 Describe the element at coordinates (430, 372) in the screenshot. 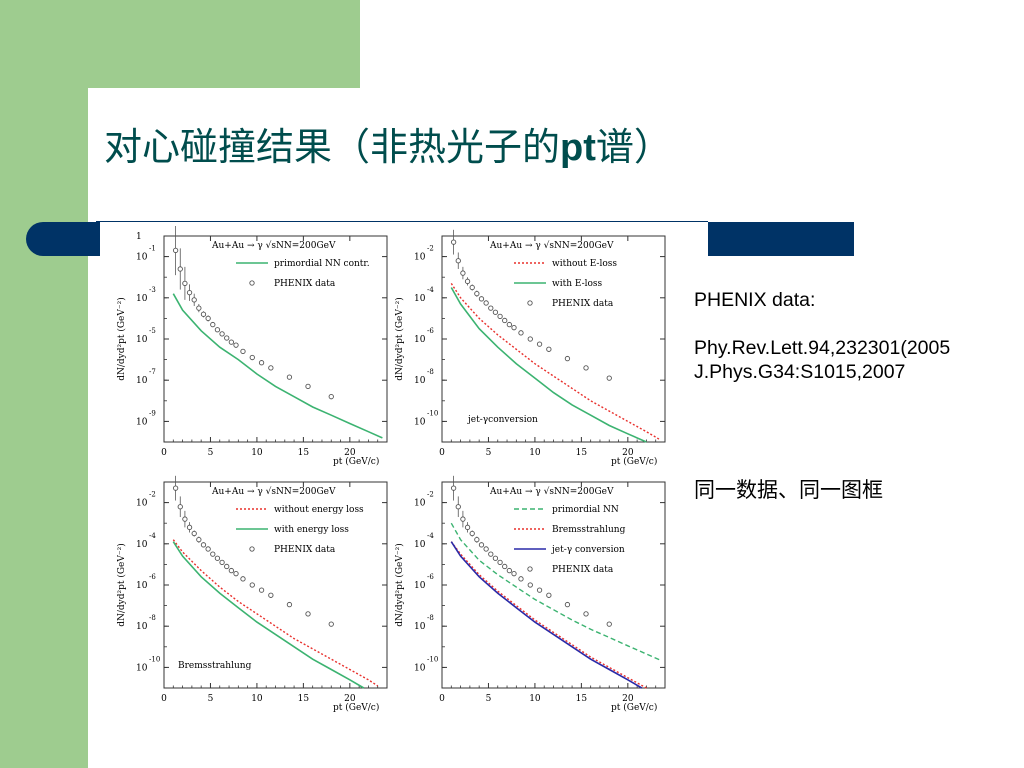

I see `y-tick-exponent: -8` at that location.